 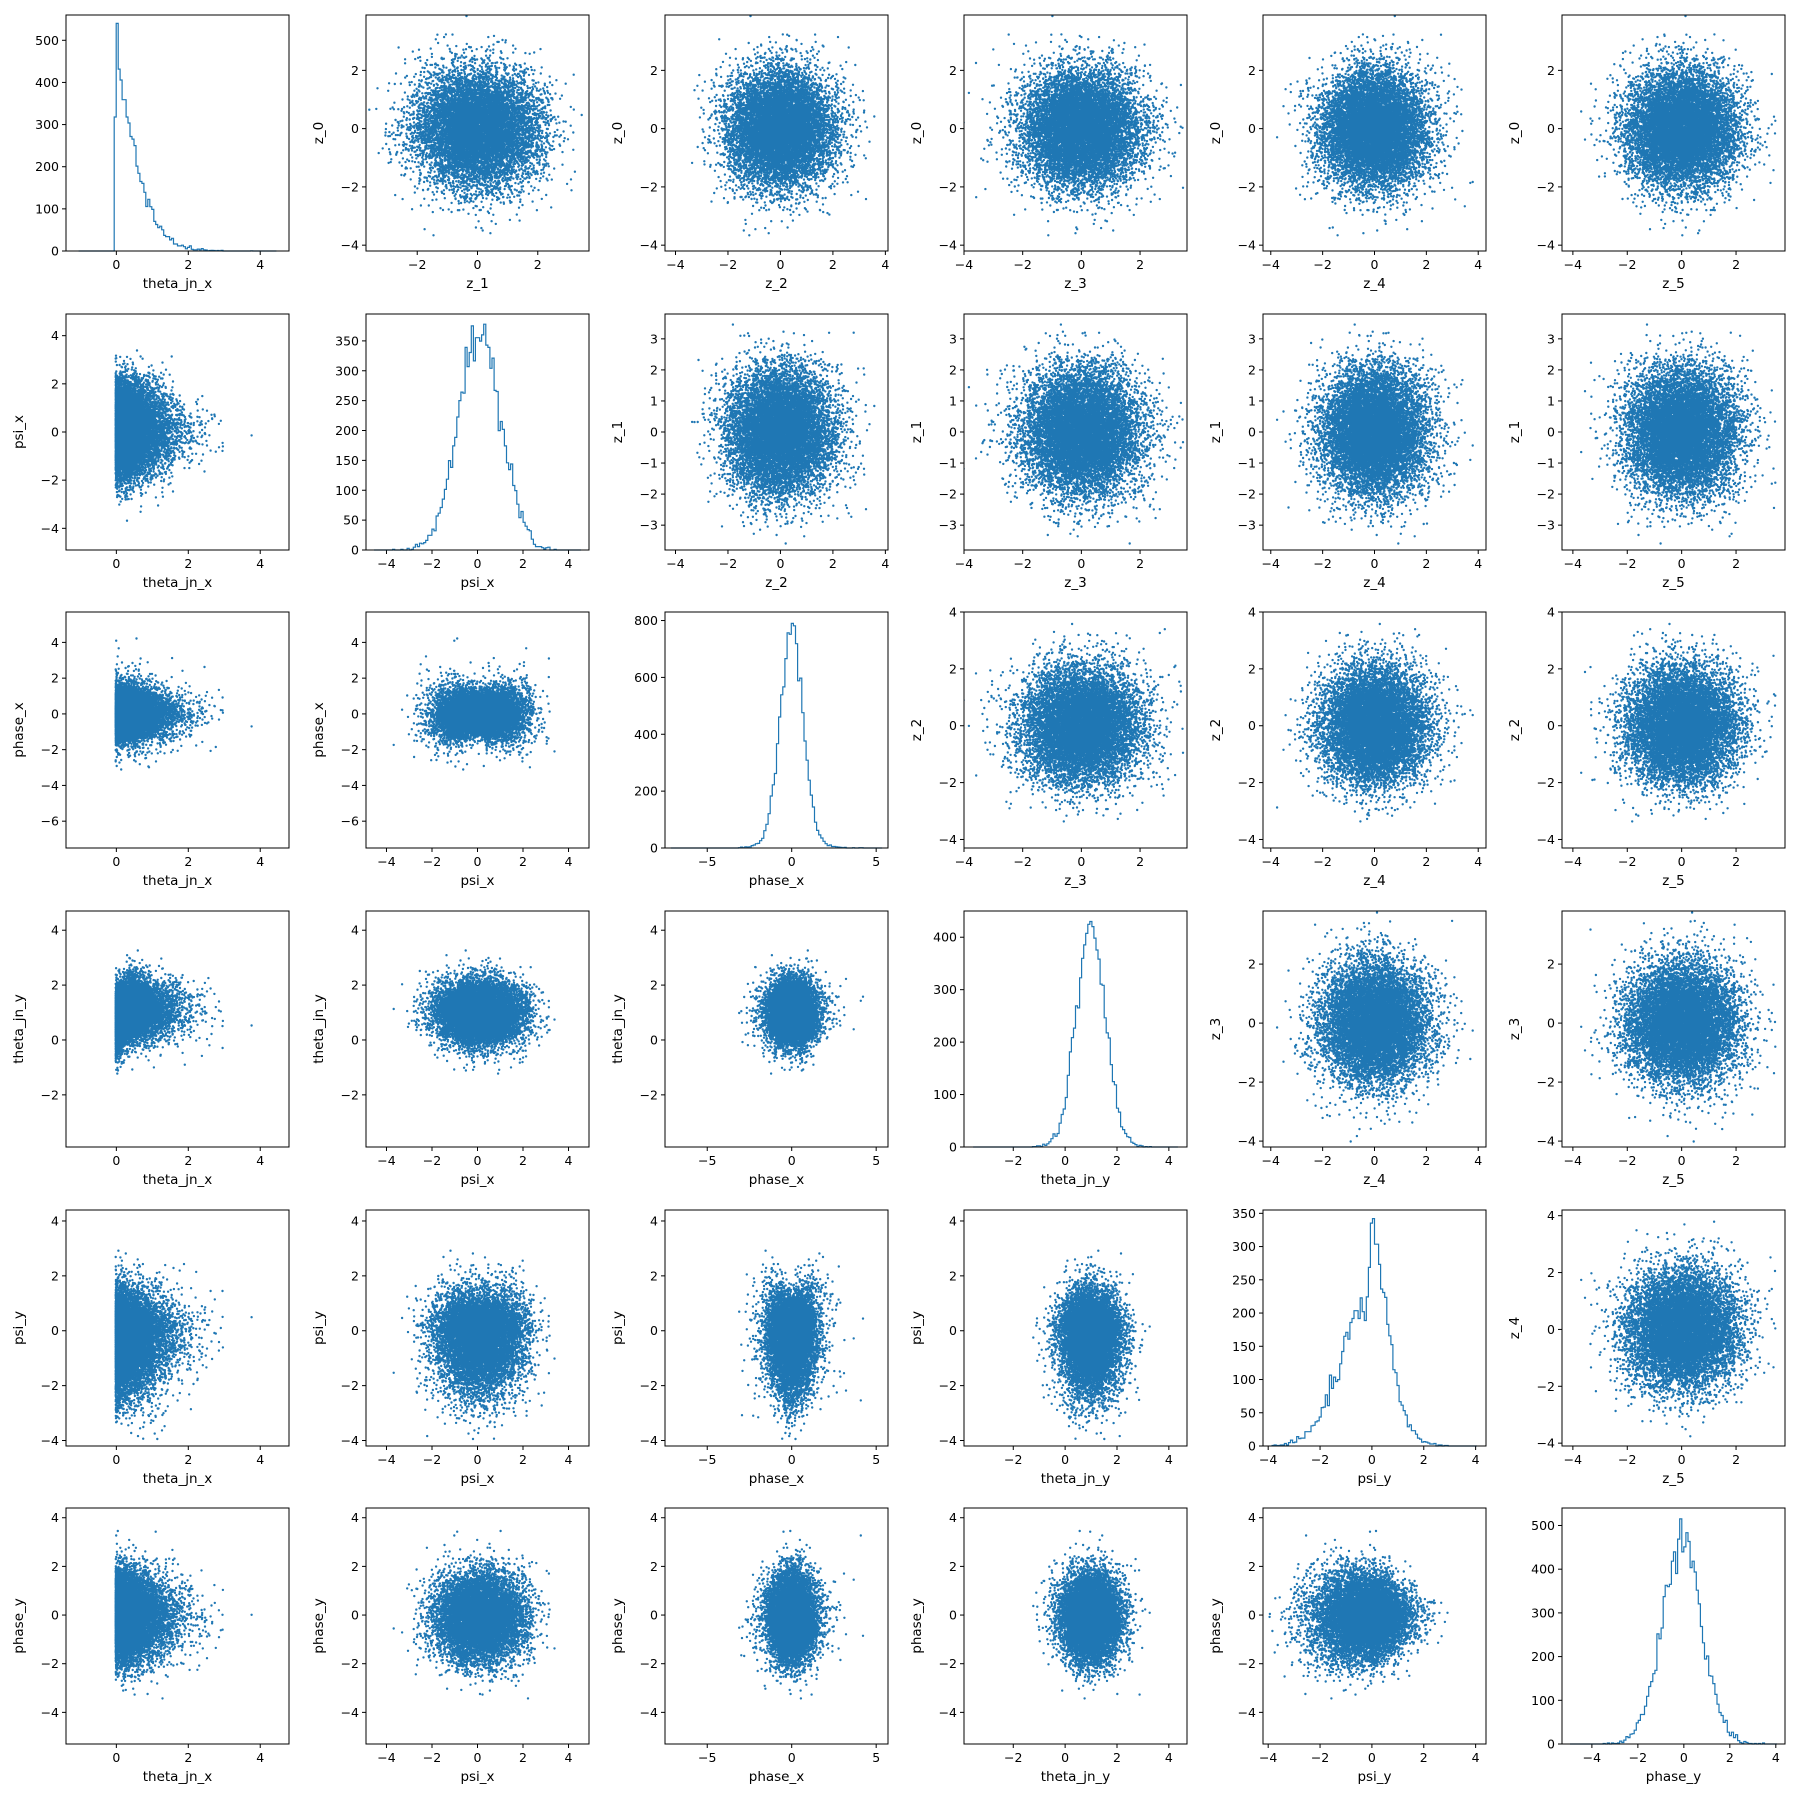 I want to click on x-axis-label: z_3, so click(x=1075, y=583).